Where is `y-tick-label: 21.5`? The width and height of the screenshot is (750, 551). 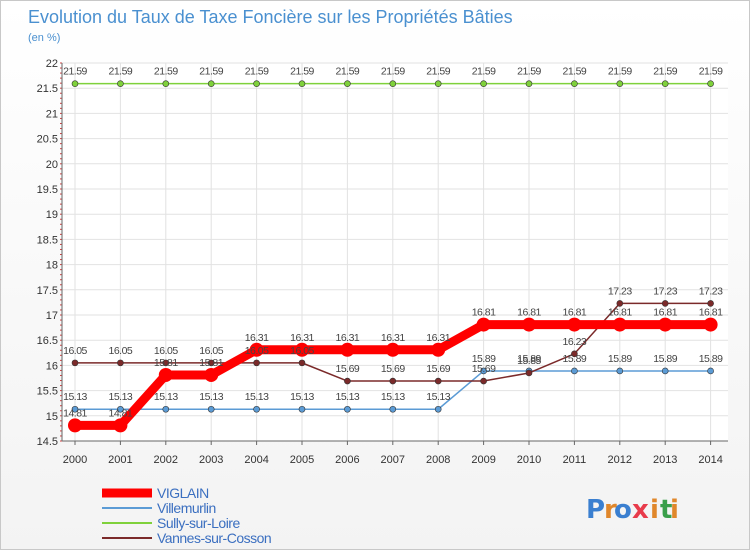 y-tick-label: 21.5 is located at coordinates (47, 89).